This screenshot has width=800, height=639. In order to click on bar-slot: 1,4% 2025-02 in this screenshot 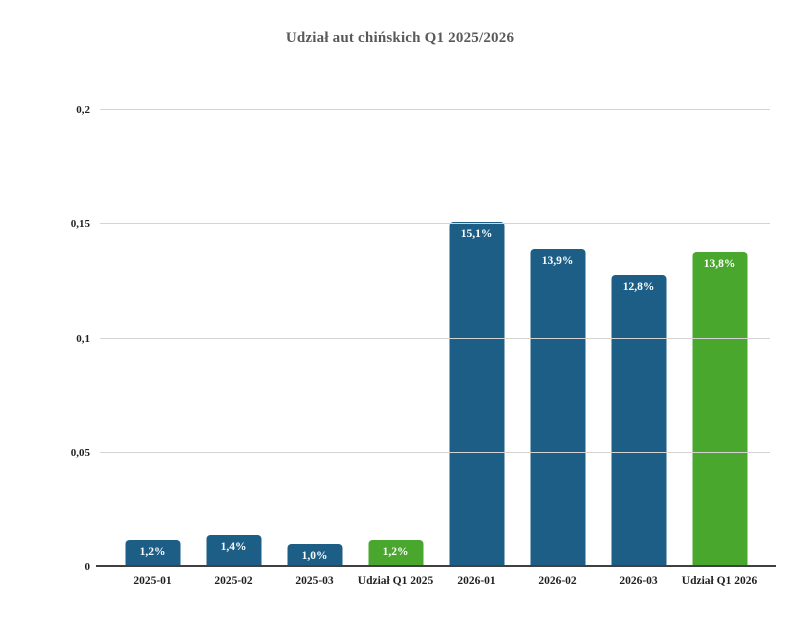, I will do `click(233, 348)`.